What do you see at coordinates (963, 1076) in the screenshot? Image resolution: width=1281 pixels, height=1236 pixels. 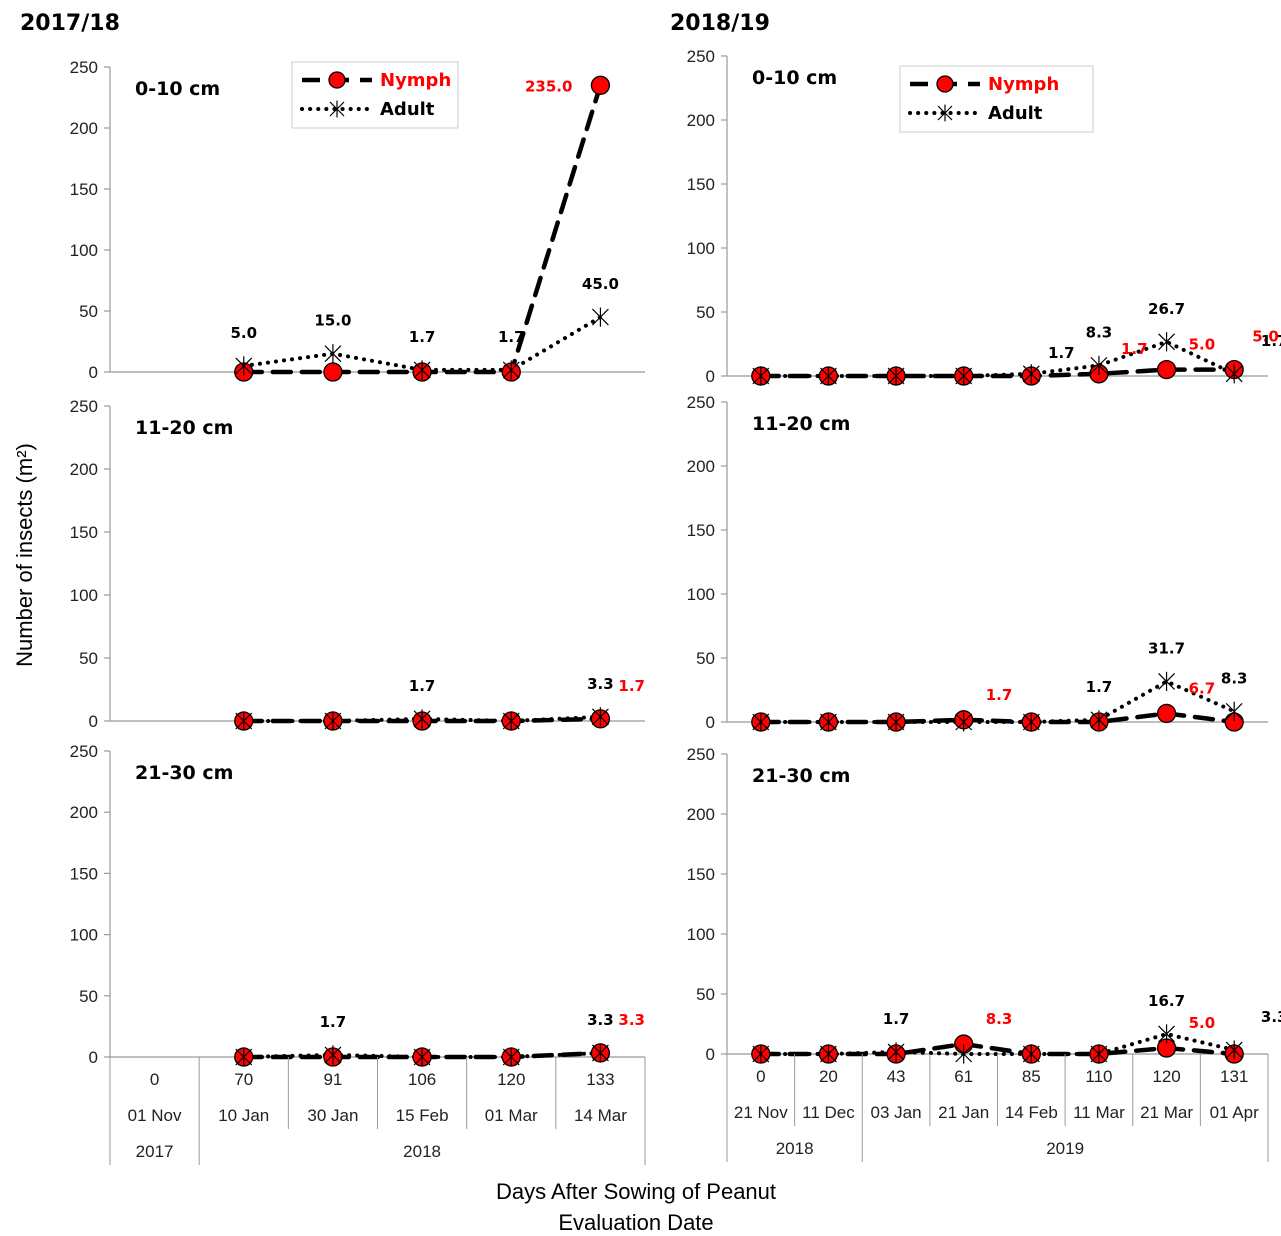 I see `x-days-label: 61` at bounding box center [963, 1076].